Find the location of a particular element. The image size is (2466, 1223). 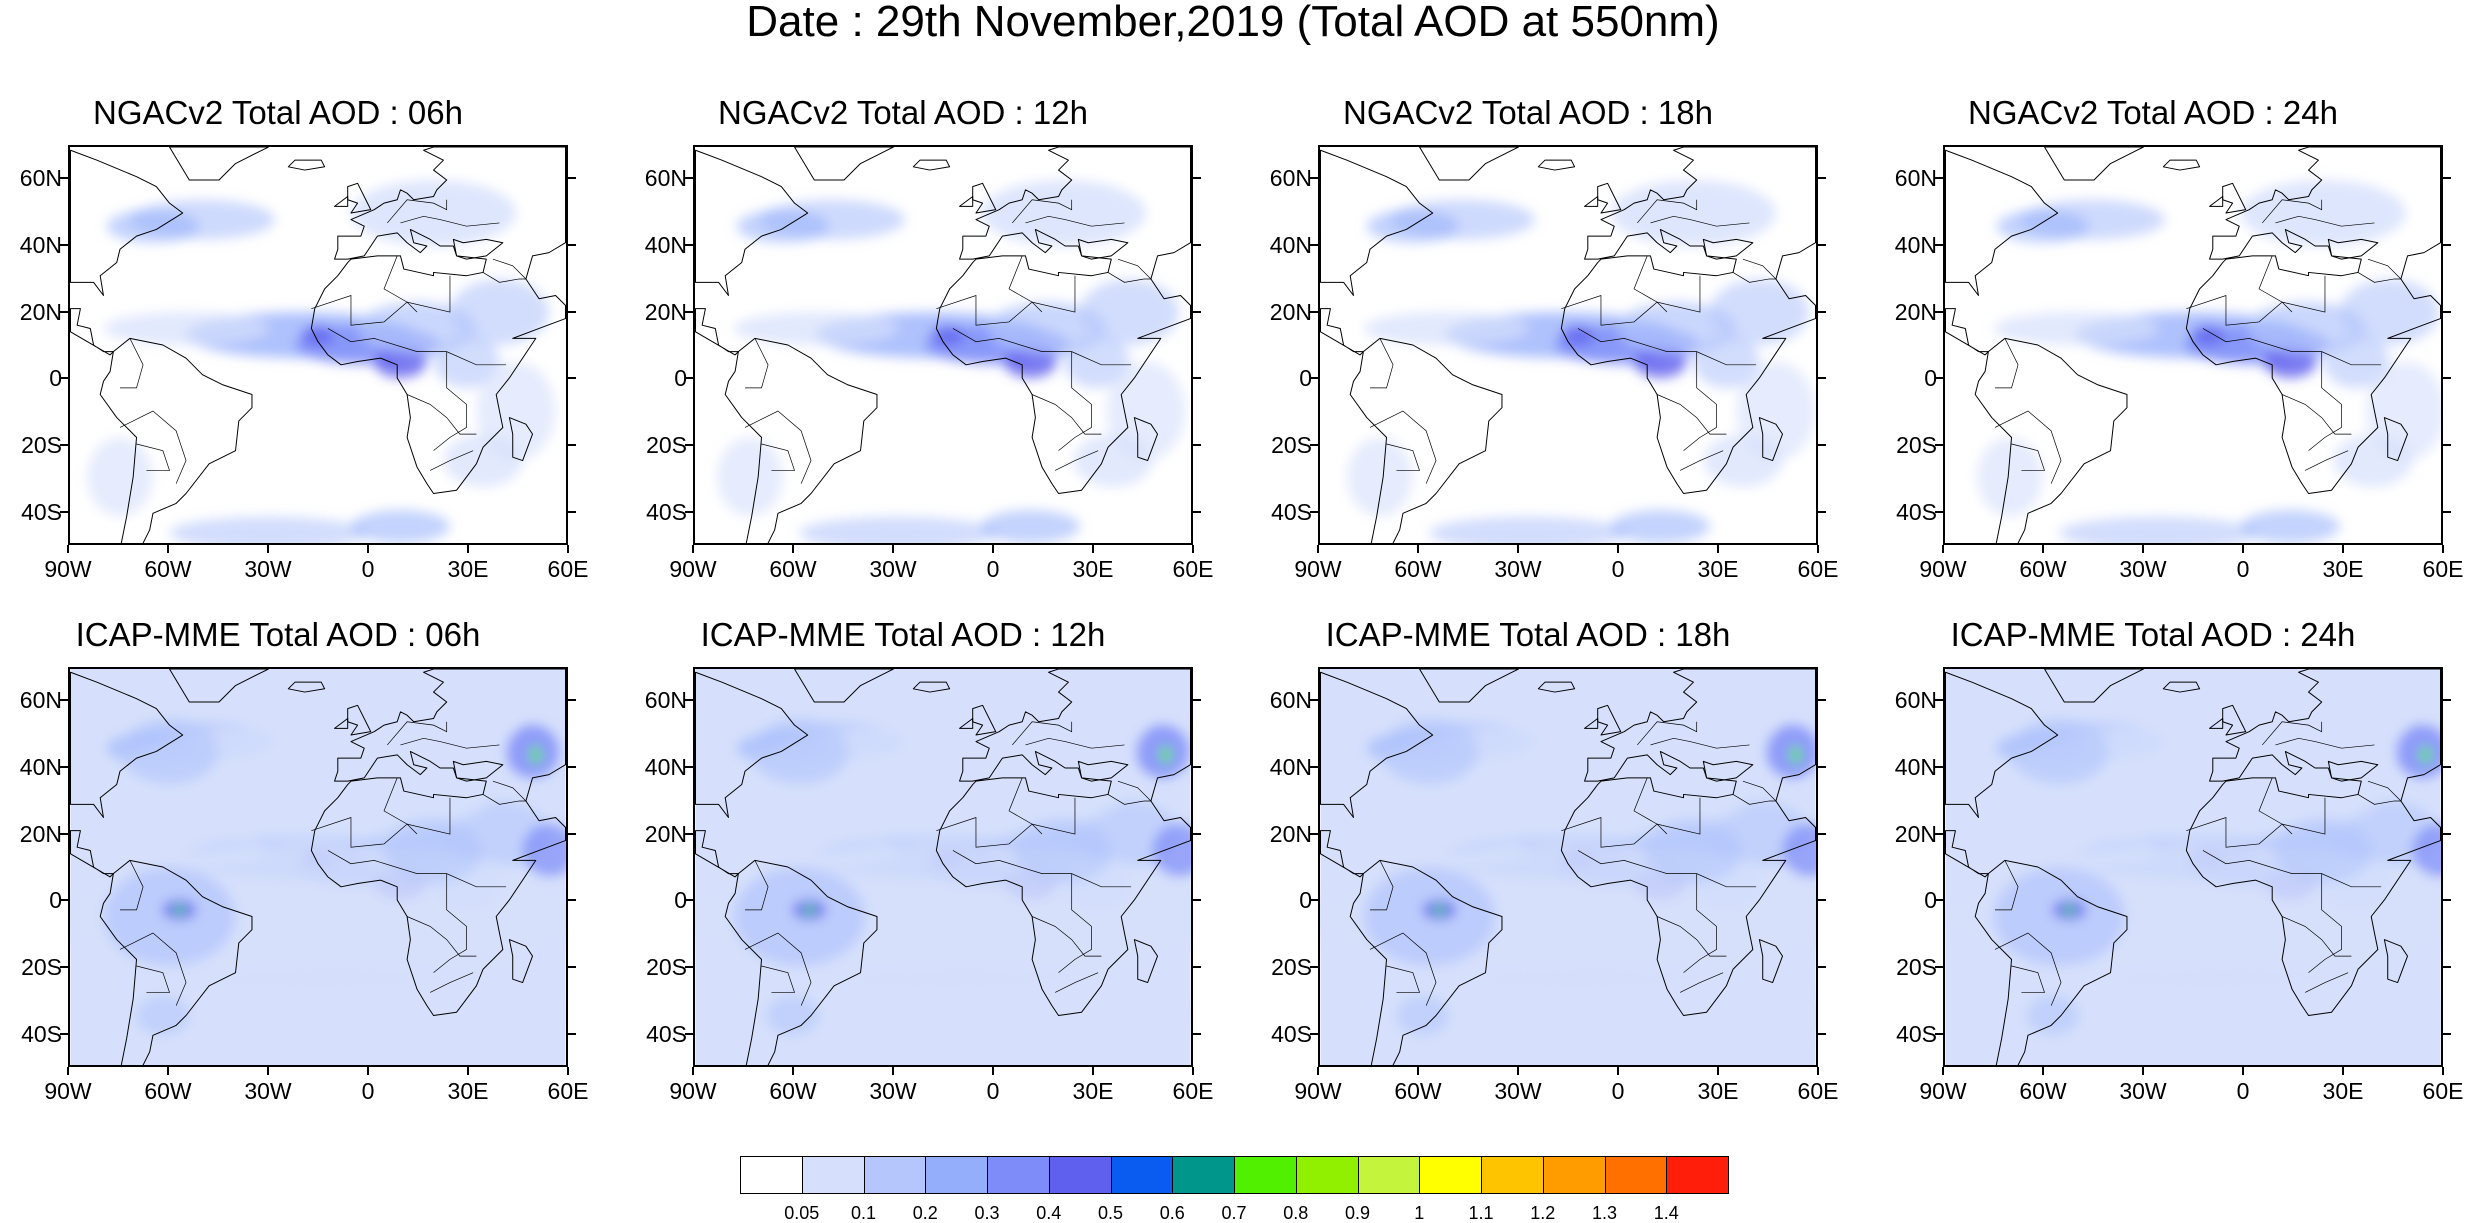

colorbar-label: 1.1 is located at coordinates (1481, 1213).